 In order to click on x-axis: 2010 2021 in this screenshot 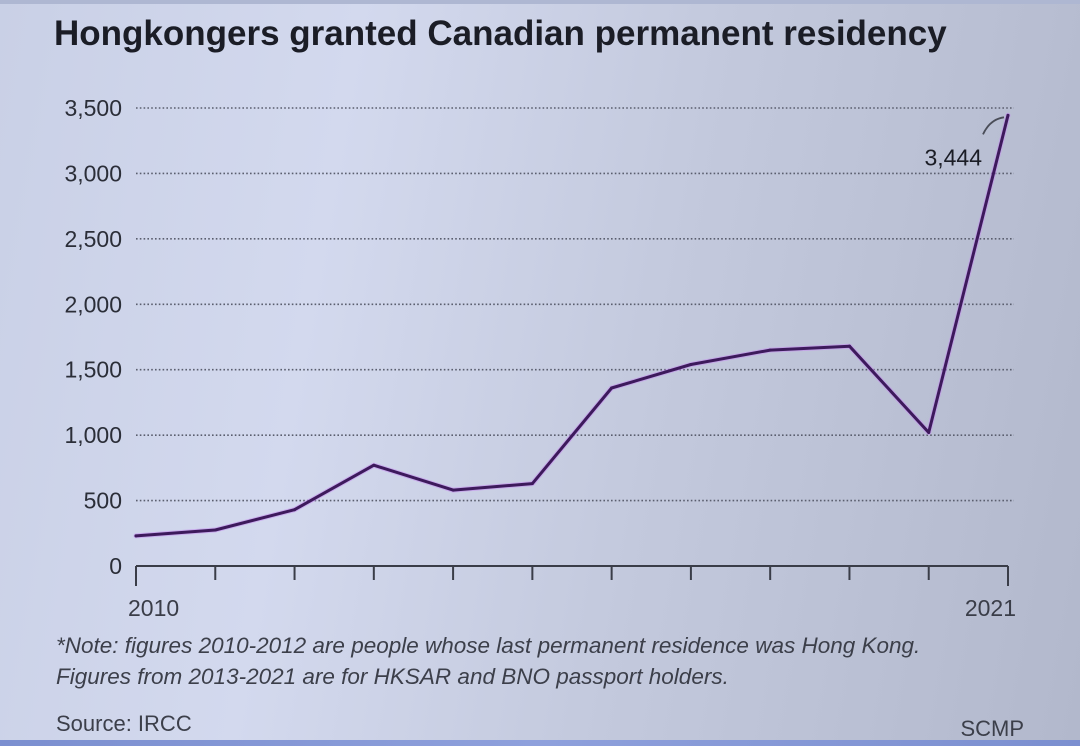, I will do `click(572, 593)`.